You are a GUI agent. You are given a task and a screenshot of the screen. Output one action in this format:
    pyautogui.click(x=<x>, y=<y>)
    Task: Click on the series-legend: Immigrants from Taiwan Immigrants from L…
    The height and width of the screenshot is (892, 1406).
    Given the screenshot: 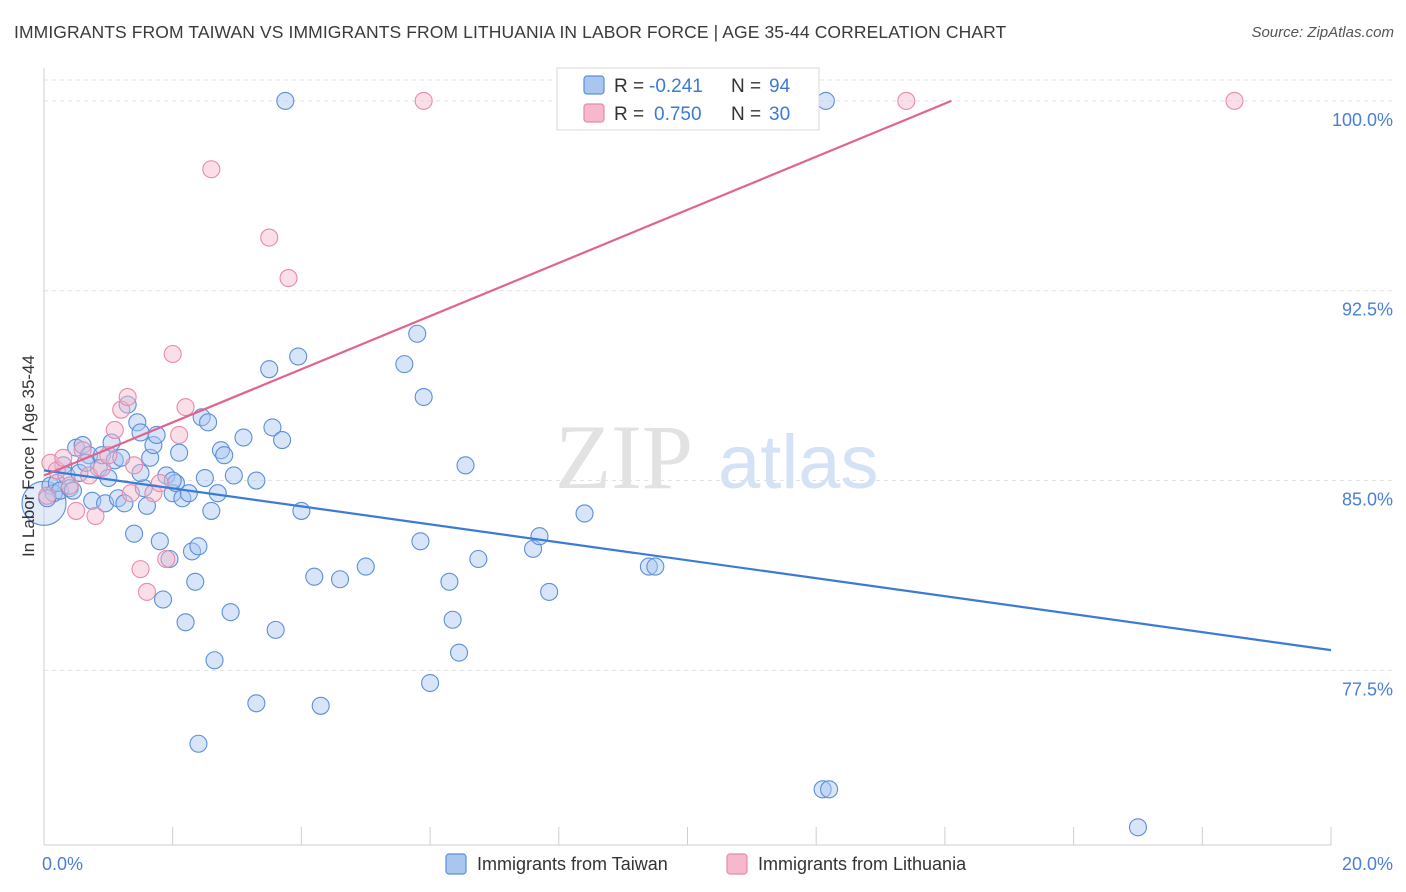 What is the action you would take?
    pyautogui.click(x=706, y=864)
    